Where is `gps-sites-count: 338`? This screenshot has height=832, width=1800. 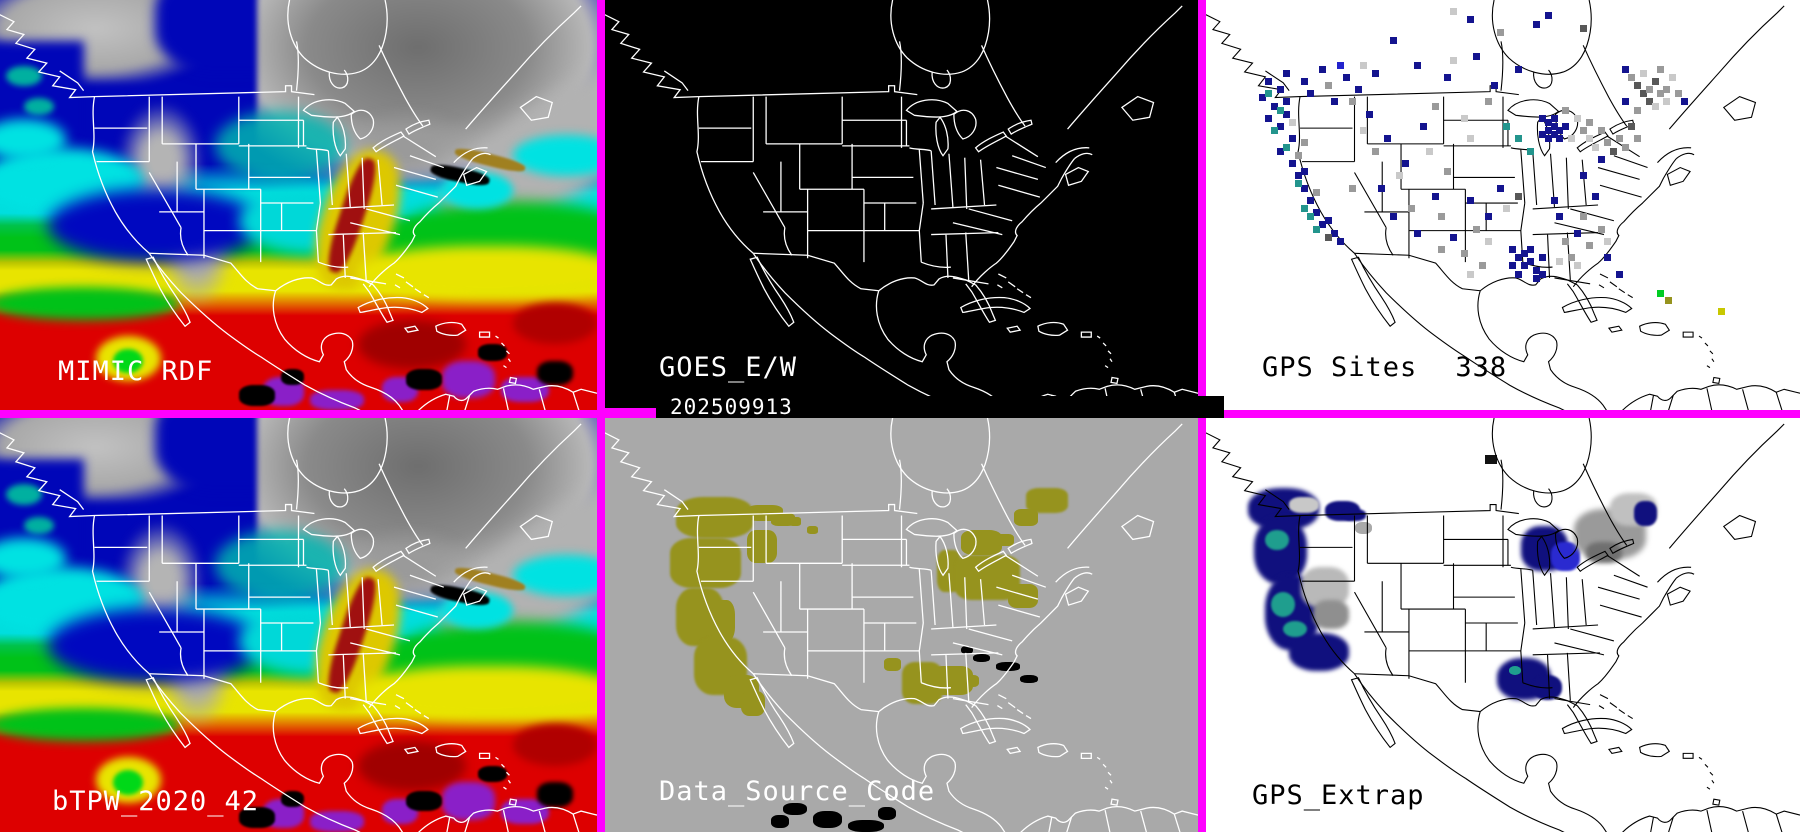
gps-sites-count: 338 is located at coordinates (1481, 367).